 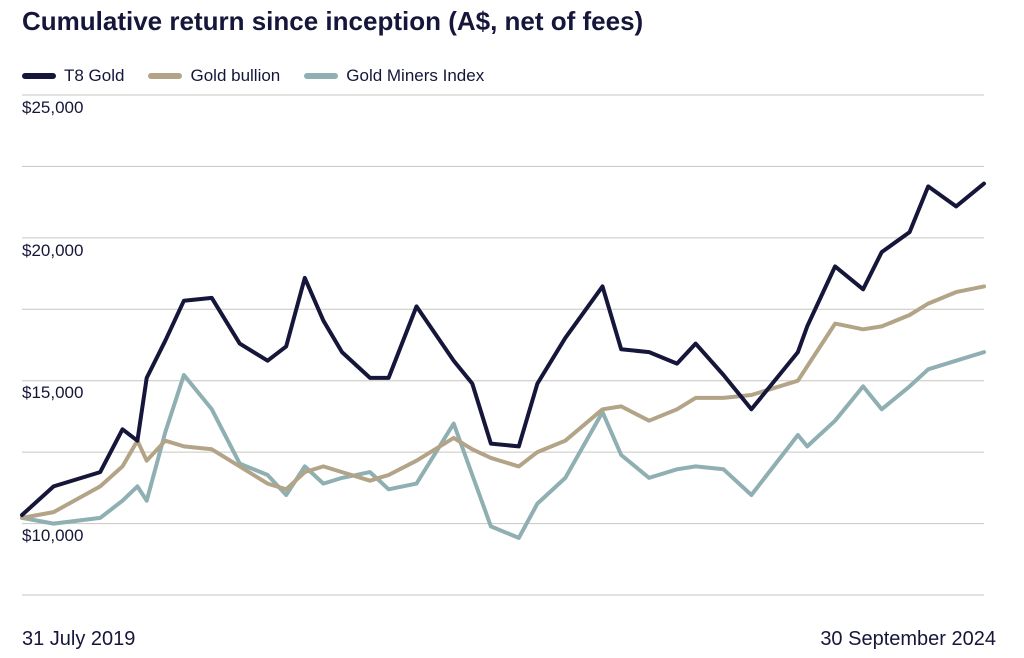 What do you see at coordinates (39, 76) in the screenshot?
I see `legend-swatch-t8-gold` at bounding box center [39, 76].